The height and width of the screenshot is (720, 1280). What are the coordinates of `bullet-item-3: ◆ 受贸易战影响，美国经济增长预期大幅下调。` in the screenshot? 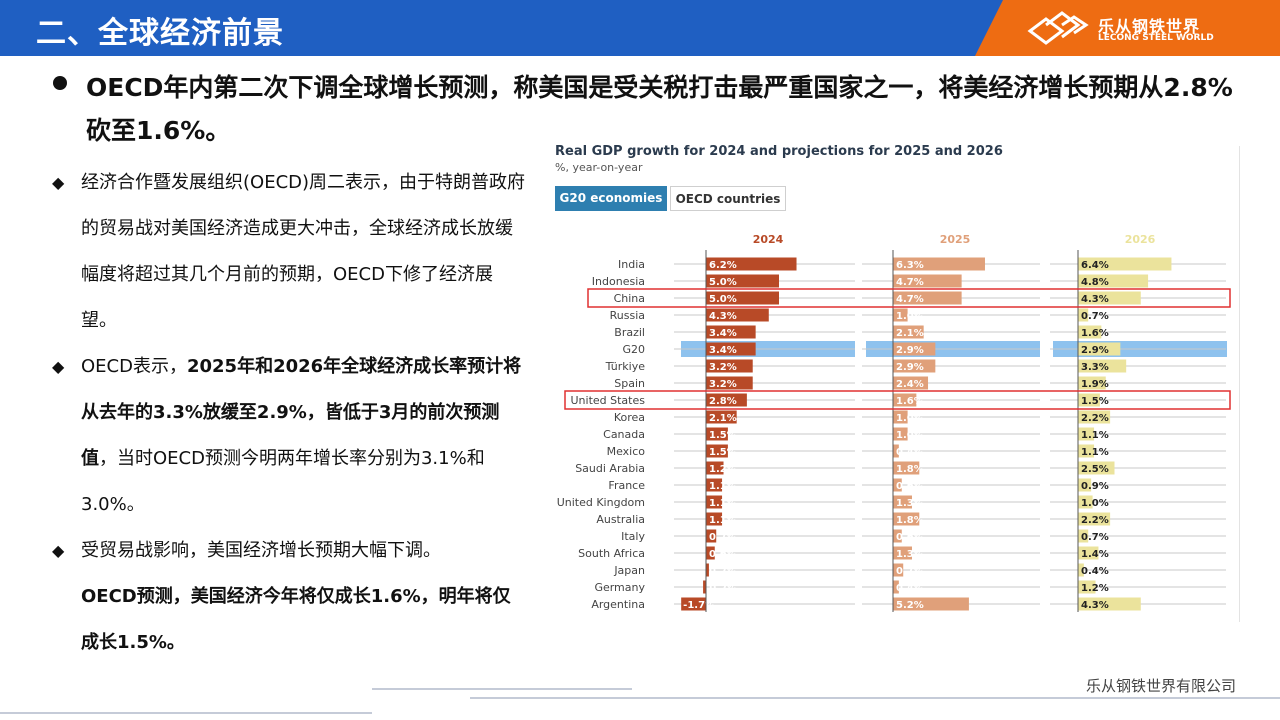 It's located at (289, 551).